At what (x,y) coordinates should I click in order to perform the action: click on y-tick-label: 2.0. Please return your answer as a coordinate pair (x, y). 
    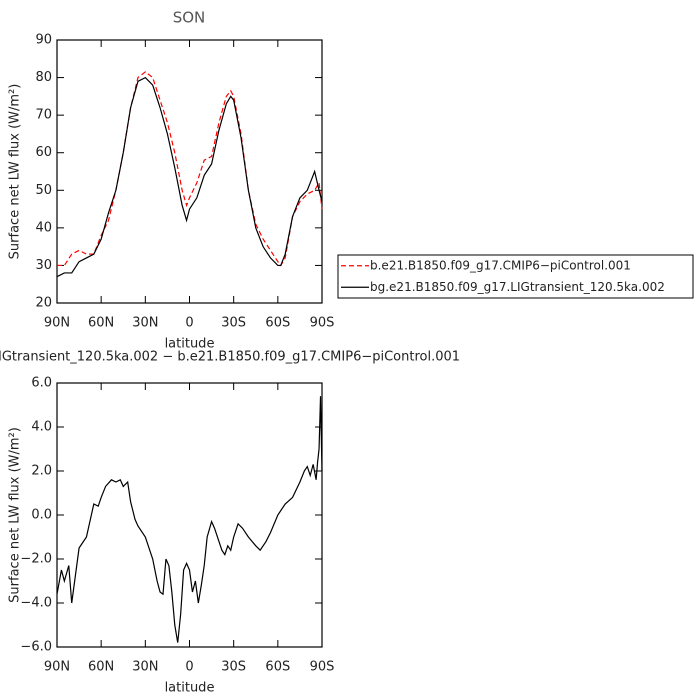
    Looking at the image, I should click on (41, 471).